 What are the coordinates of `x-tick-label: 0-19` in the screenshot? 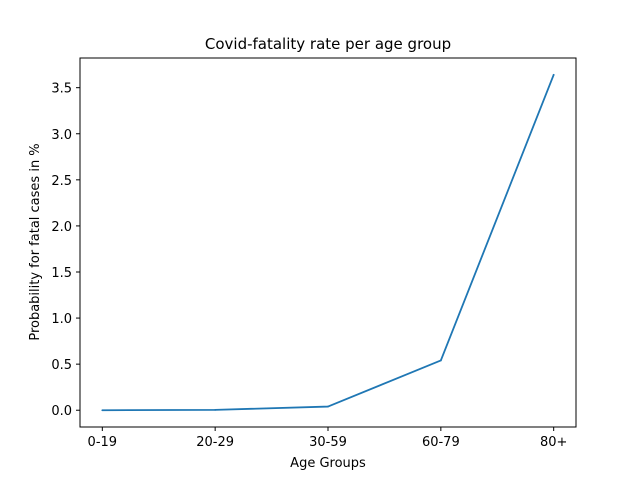 It's located at (103, 442).